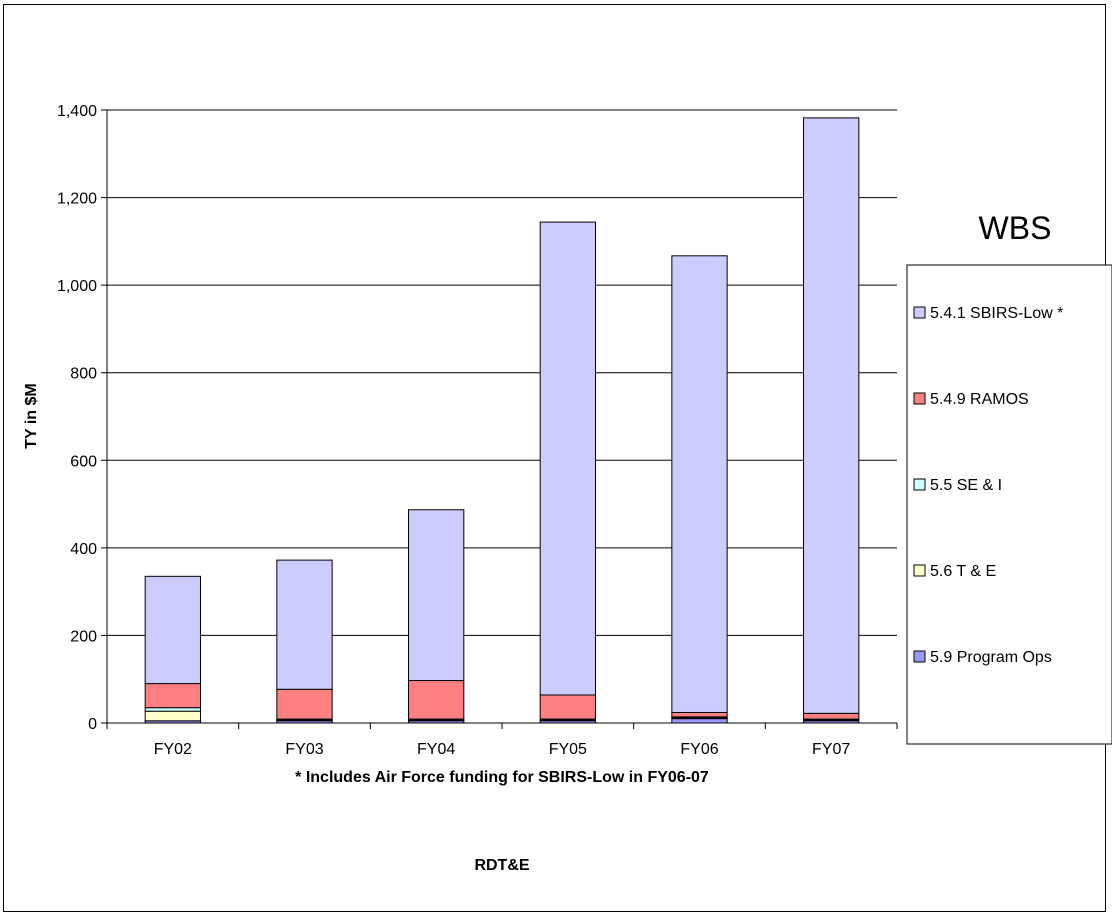 Image resolution: width=1112 pixels, height=919 pixels. What do you see at coordinates (304, 749) in the screenshot?
I see `x-tick-label-FY03: FY03` at bounding box center [304, 749].